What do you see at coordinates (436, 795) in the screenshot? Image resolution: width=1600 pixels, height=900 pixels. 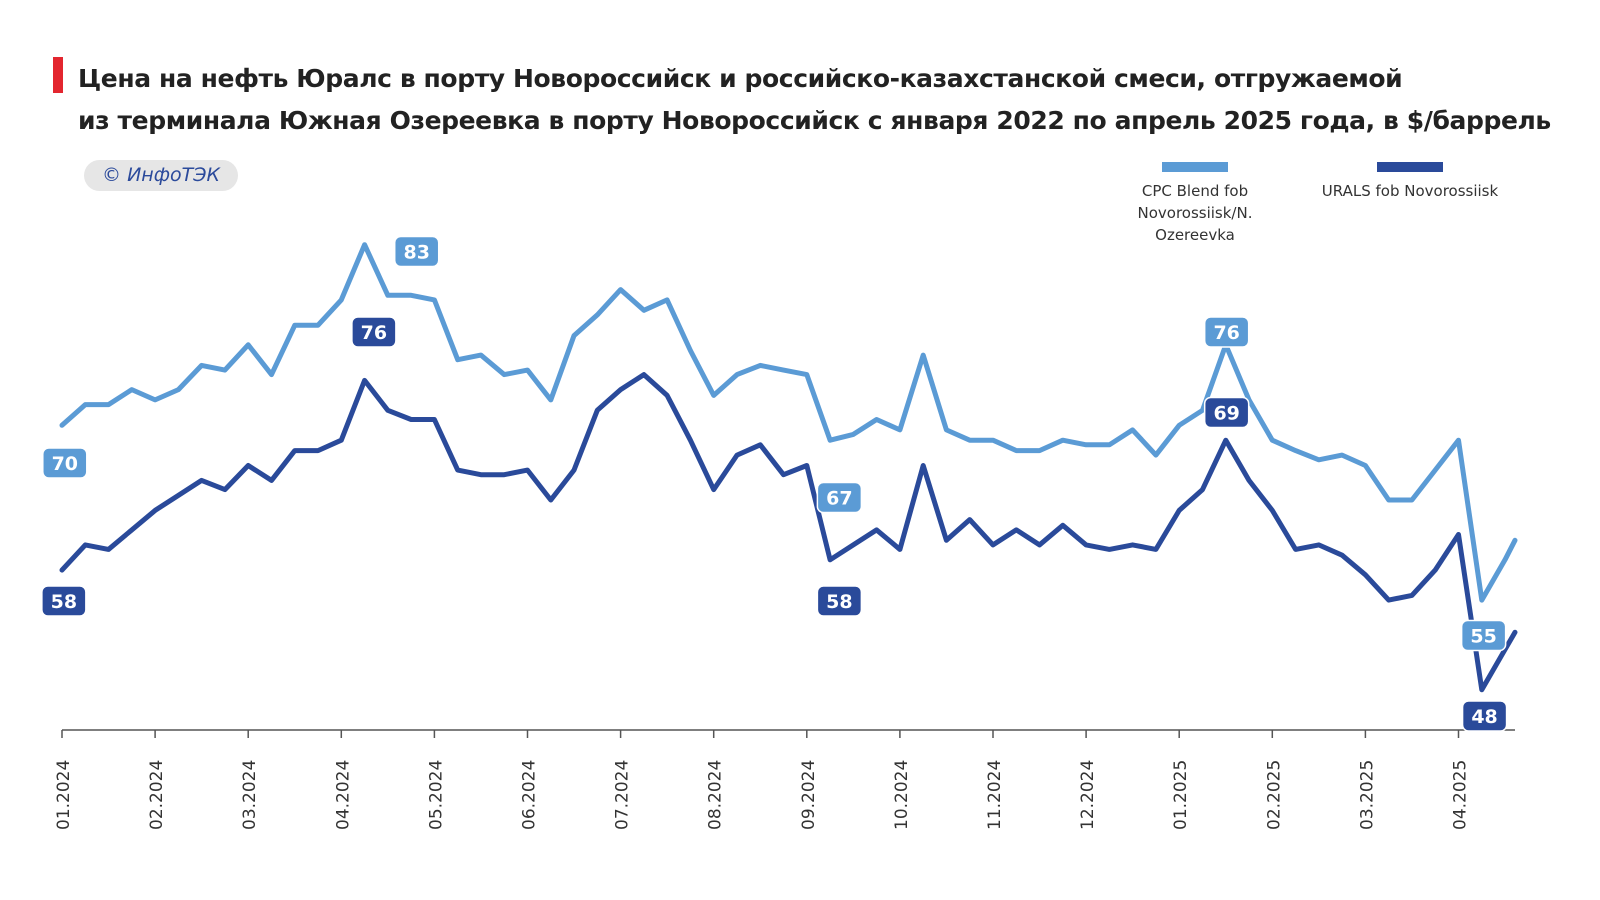 I see `x-tick-label: 05.2024` at bounding box center [436, 795].